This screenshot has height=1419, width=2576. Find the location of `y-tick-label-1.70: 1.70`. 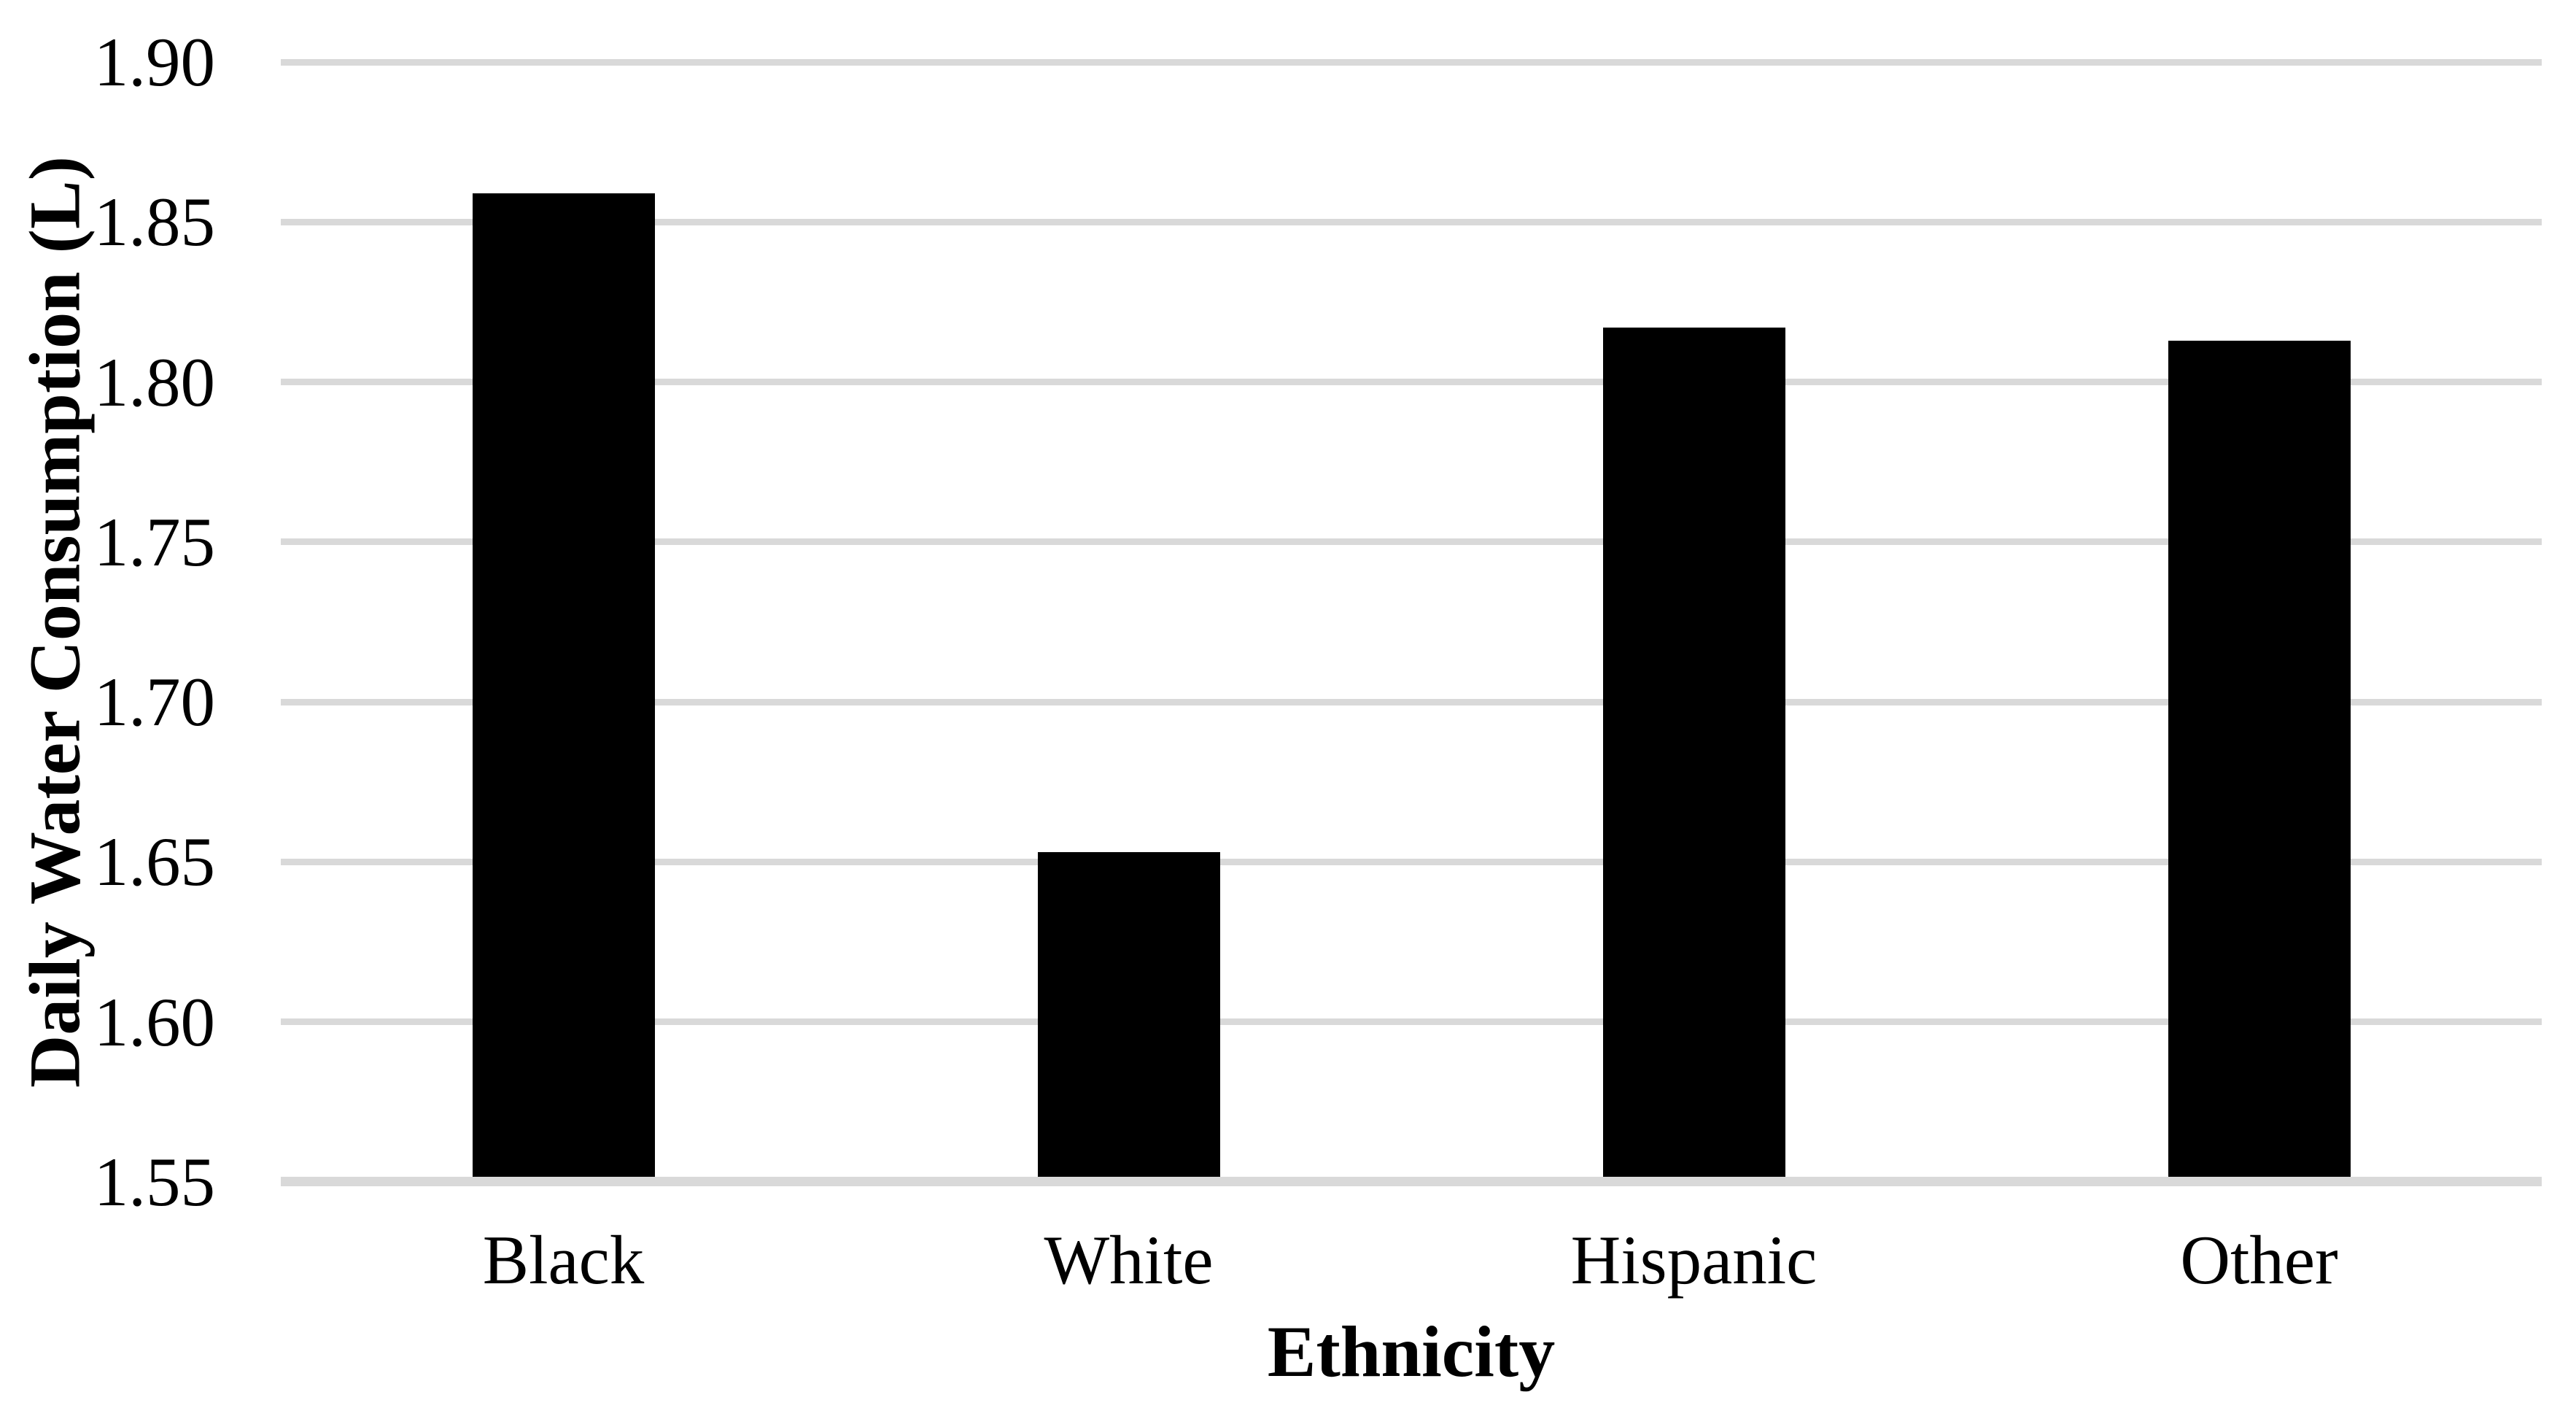

y-tick-label-1.70: 1.70 is located at coordinates (154, 702).